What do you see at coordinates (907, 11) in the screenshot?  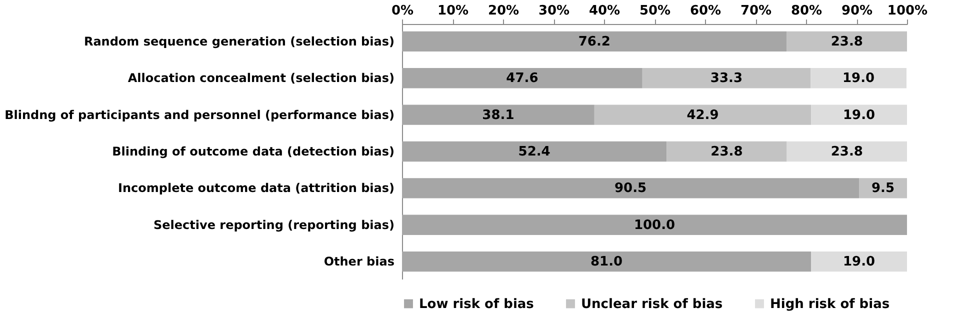 I see `x-tick-label: 100%` at bounding box center [907, 11].